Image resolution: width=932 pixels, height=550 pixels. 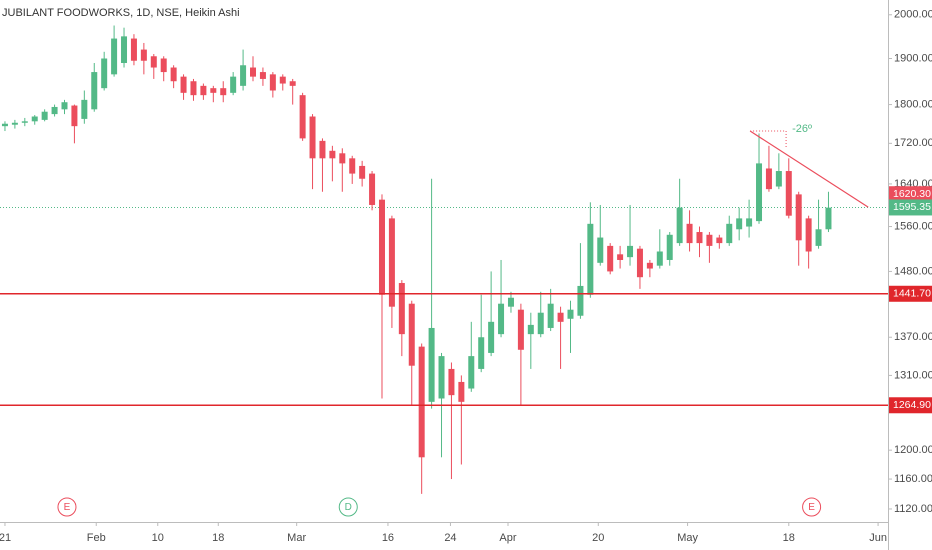 What do you see at coordinates (913, 104) in the screenshot?
I see `y-tick-label: 1800.00` at bounding box center [913, 104].